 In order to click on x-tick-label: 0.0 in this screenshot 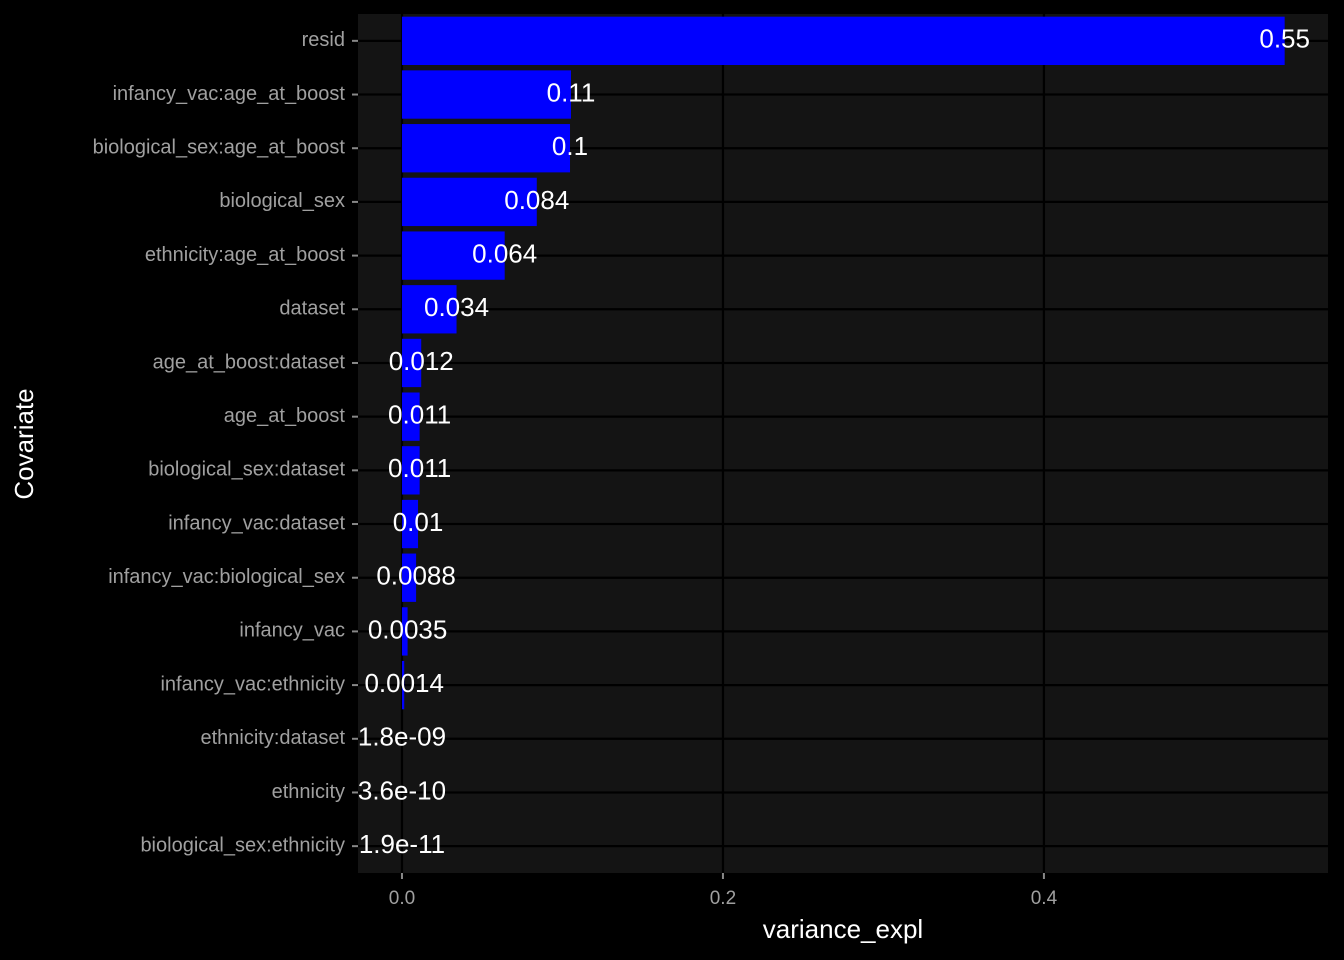, I will do `click(402, 898)`.